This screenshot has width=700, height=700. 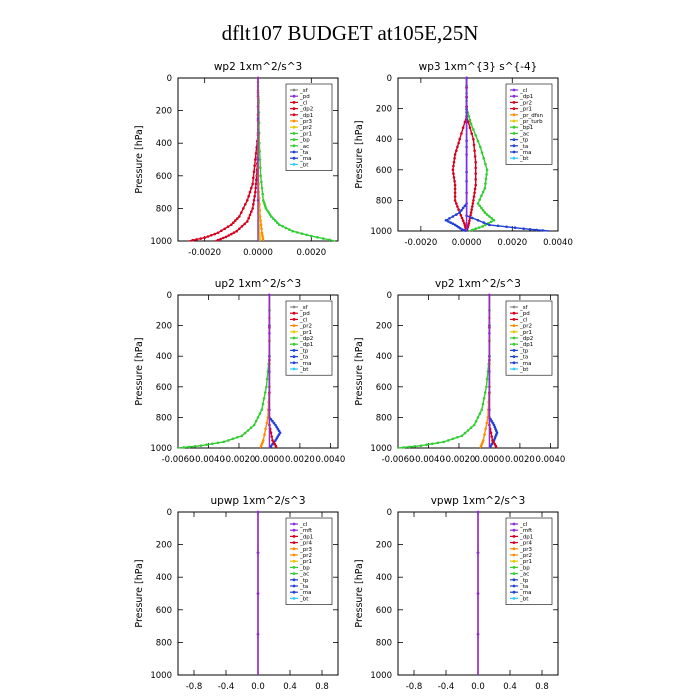 I want to click on plot-frame, so click(x=478, y=371).